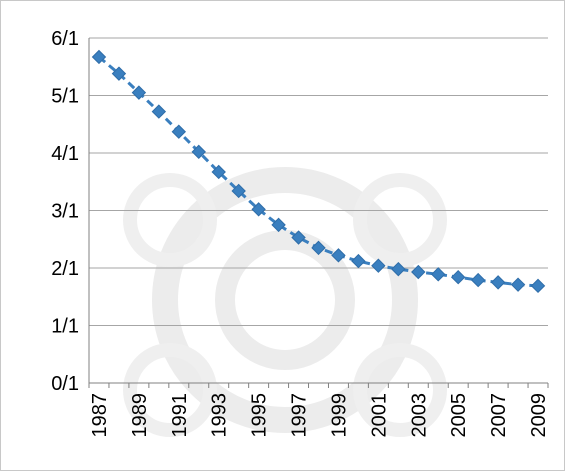 Image resolution: width=565 pixels, height=471 pixels. What do you see at coordinates (65, 327) in the screenshot?
I see `y-tick-label: 1/1` at bounding box center [65, 327].